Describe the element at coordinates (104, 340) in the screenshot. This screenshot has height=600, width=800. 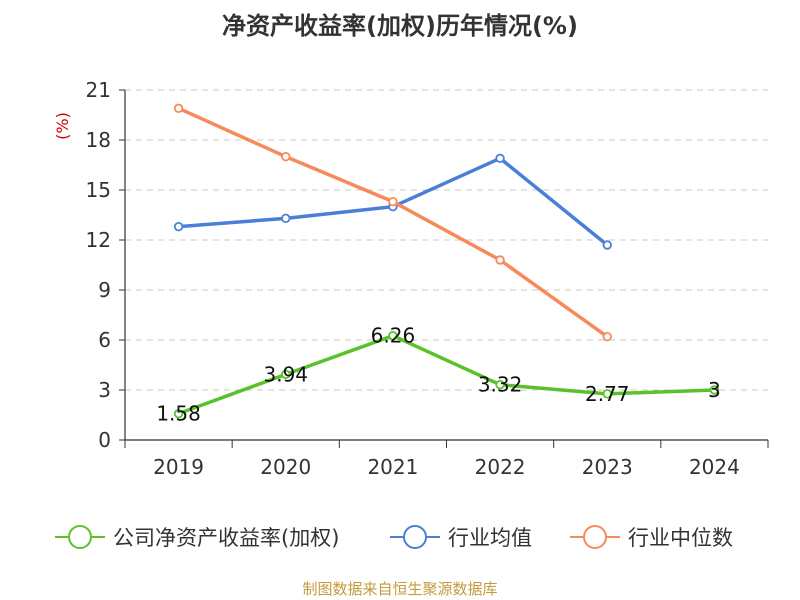
I see `y-tick-label: 6` at that location.